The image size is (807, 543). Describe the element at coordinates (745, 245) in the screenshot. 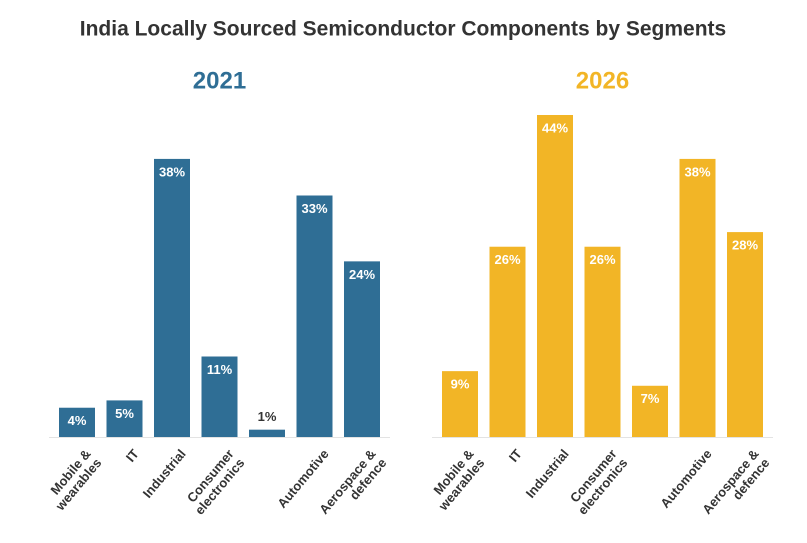

I see `value-label: 28%` at that location.